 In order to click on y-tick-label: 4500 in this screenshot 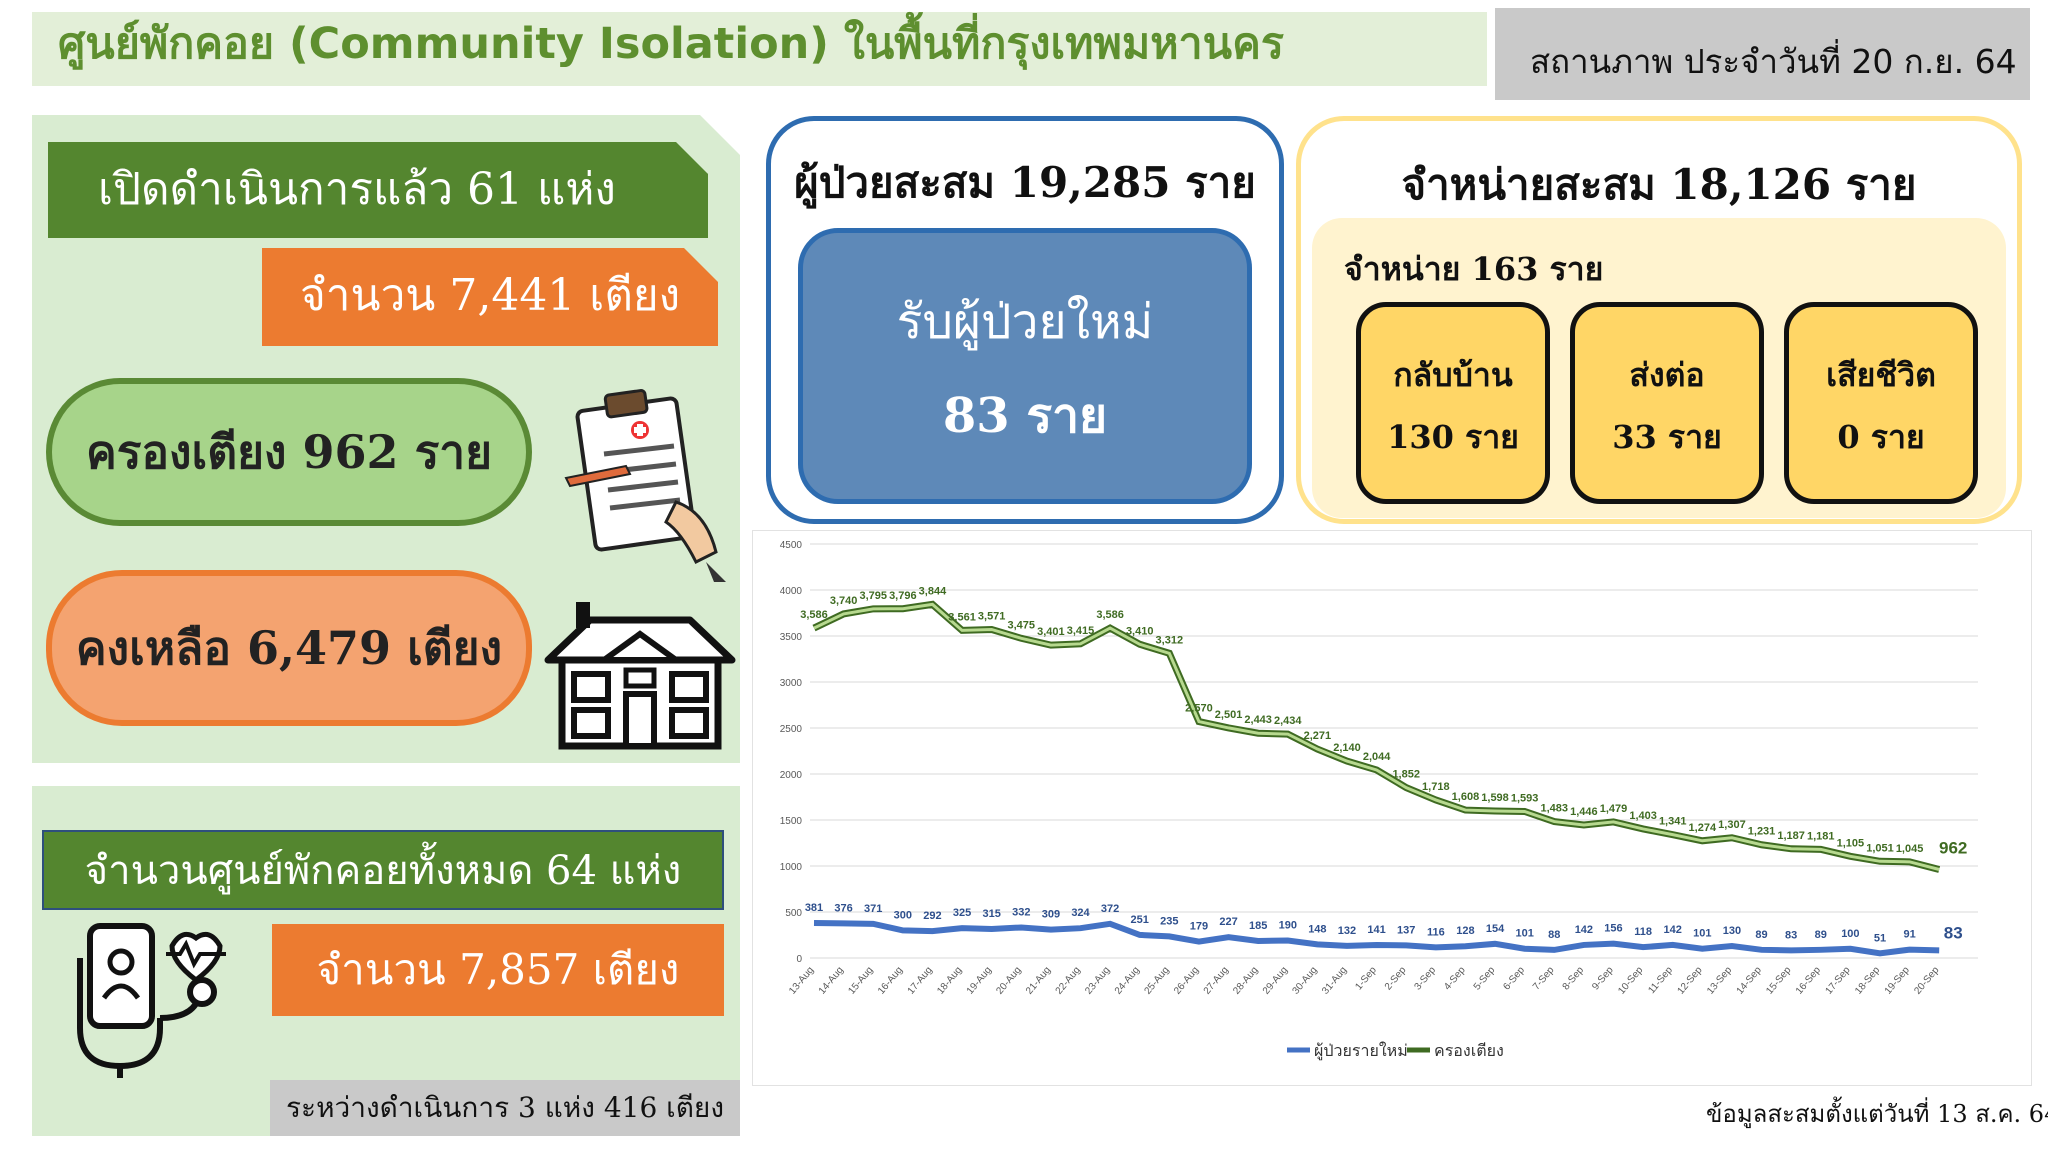, I will do `click(791, 545)`.